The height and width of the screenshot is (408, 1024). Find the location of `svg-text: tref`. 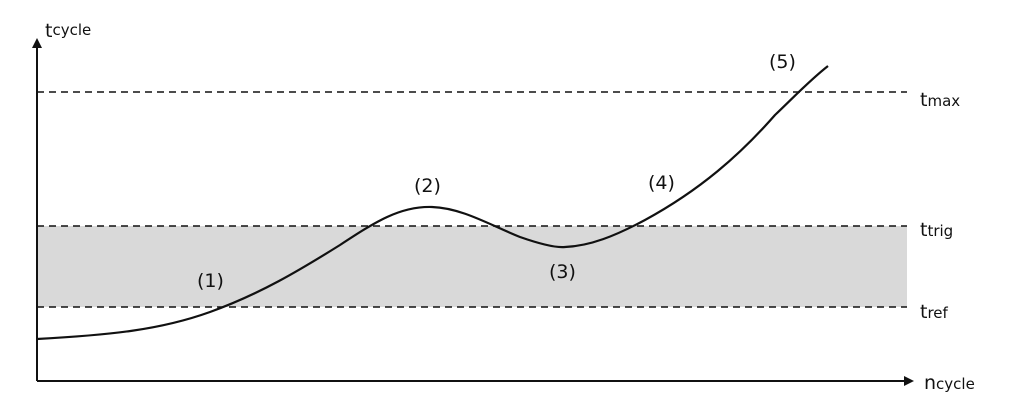

svg-text: tref is located at coordinates (934, 312).